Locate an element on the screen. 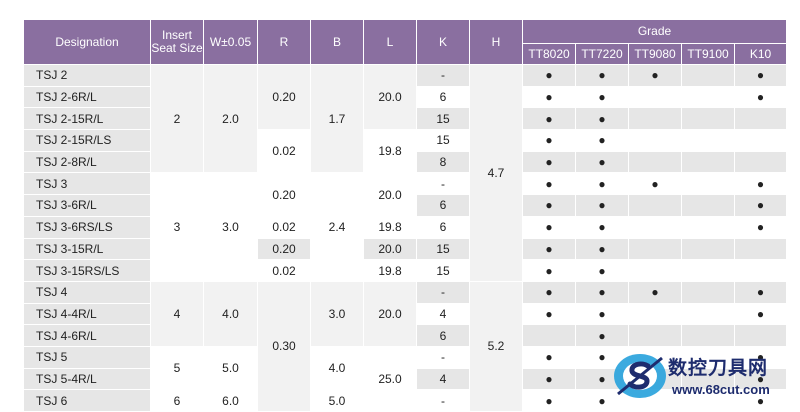 This screenshot has height=412, width=800. insert-seat-size-cell: 2 is located at coordinates (177, 118).